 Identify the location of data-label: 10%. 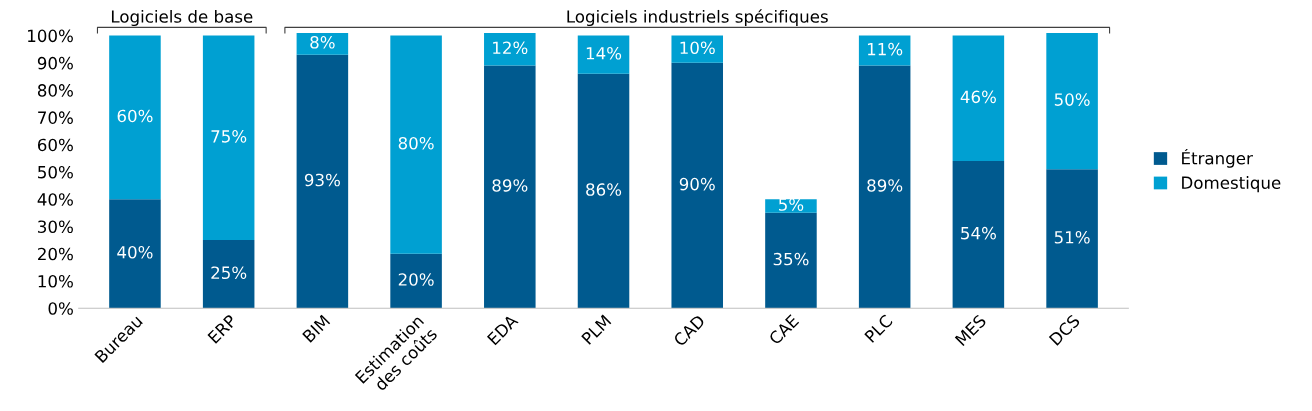
(697, 48).